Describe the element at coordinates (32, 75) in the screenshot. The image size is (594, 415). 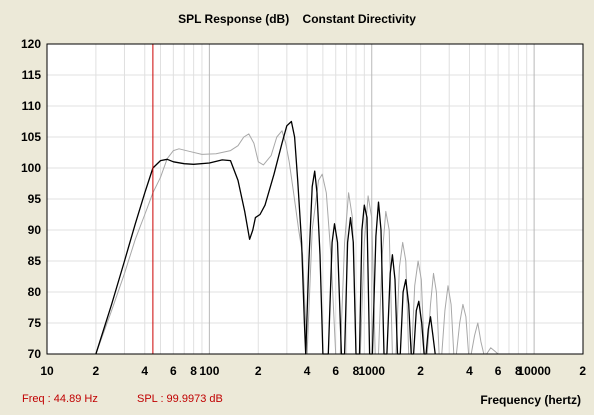
I see `y-tick-label: 115` at that location.